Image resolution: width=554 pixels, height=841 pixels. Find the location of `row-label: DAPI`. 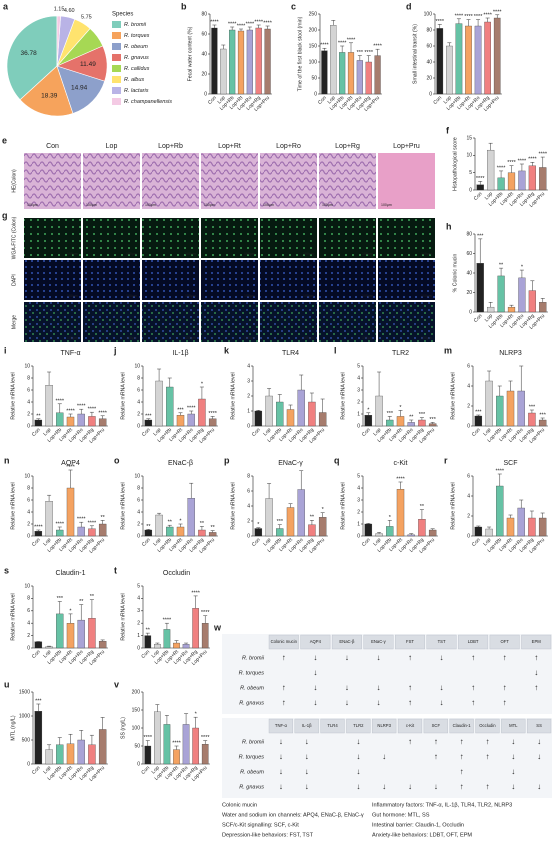

row-label: DAPI is located at coordinates (14, 280).